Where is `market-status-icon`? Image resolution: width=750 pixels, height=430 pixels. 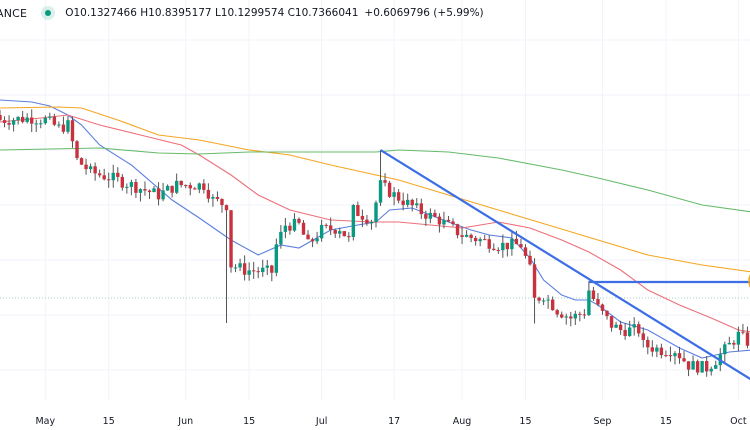
market-status-icon is located at coordinates (48, 13).